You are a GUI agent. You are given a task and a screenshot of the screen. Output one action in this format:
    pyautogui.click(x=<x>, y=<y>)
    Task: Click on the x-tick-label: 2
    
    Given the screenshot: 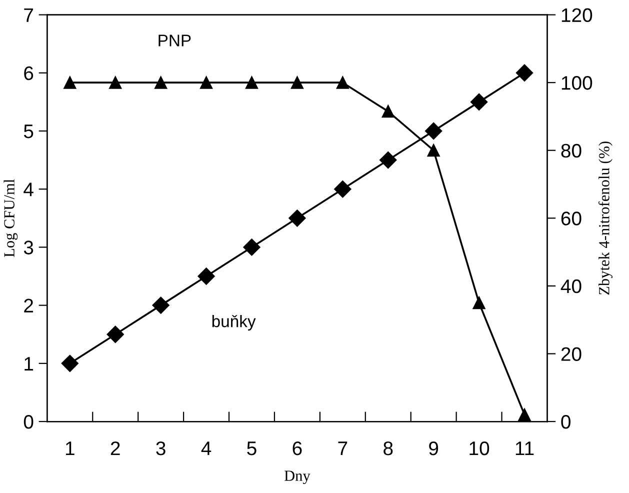 What is the action you would take?
    pyautogui.click(x=115, y=448)
    